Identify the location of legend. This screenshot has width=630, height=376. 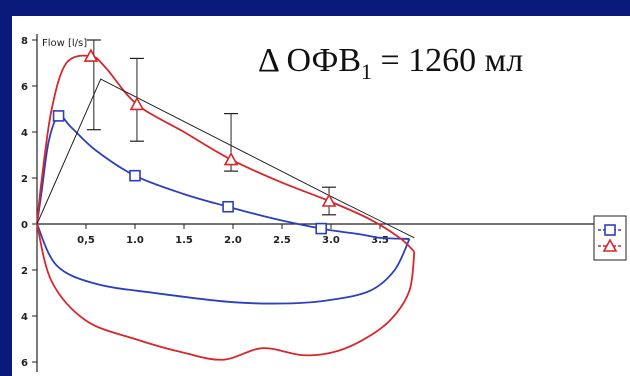
(610, 238).